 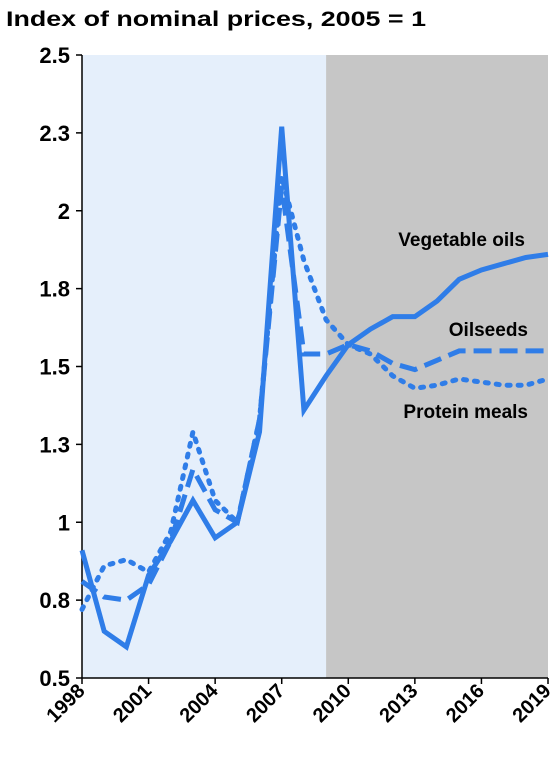 What do you see at coordinates (64, 211) in the screenshot?
I see `y-tick-label: 2` at bounding box center [64, 211].